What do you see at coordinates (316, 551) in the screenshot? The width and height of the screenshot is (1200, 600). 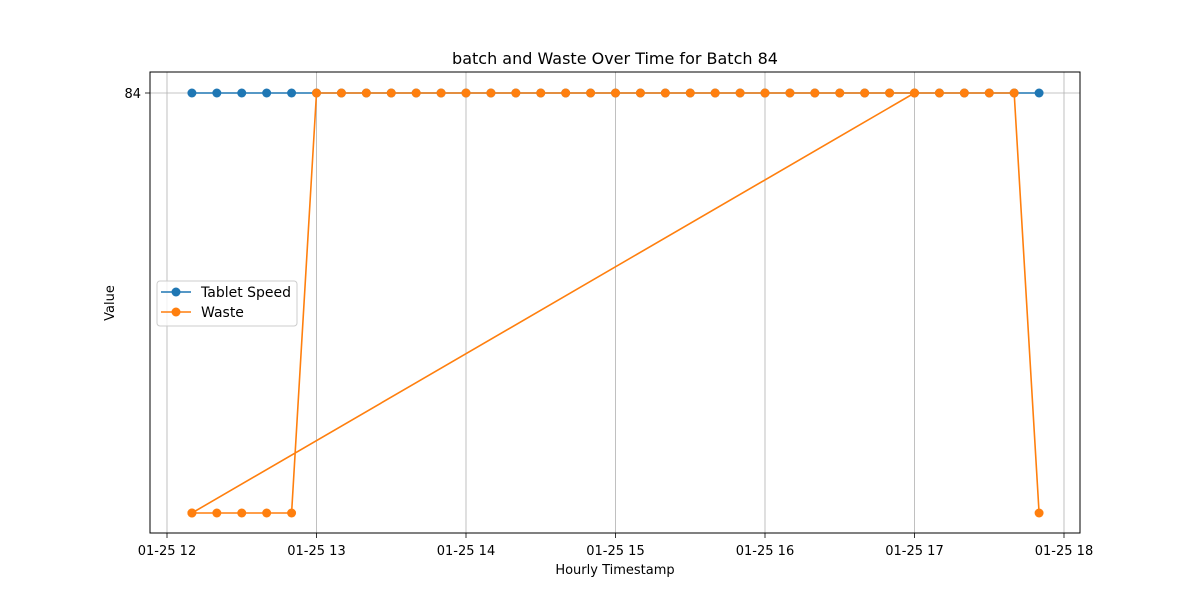 I see `x-tick-label: 01-25 13` at bounding box center [316, 551].